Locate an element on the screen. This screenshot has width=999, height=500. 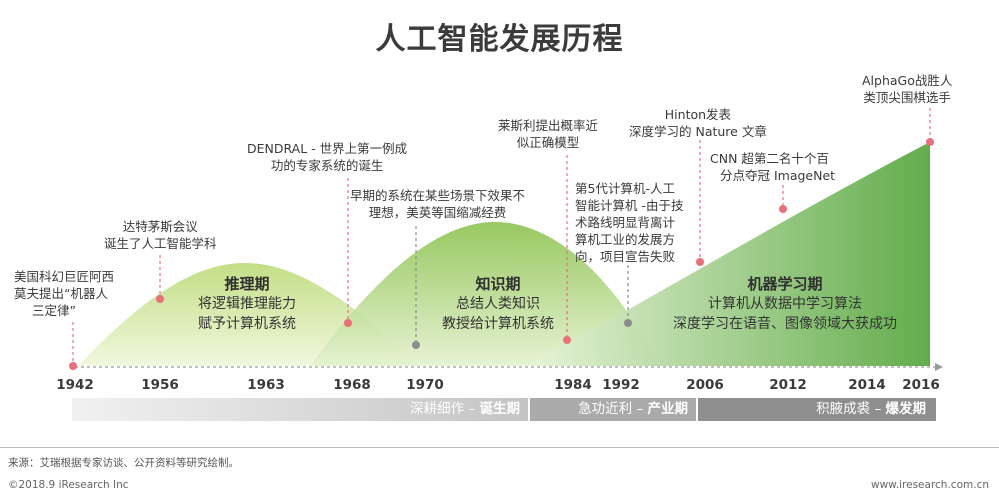
phase-reasoning: 推理期 将逻辑推理能力 赋予计算机系统 is located at coordinates (247, 304).